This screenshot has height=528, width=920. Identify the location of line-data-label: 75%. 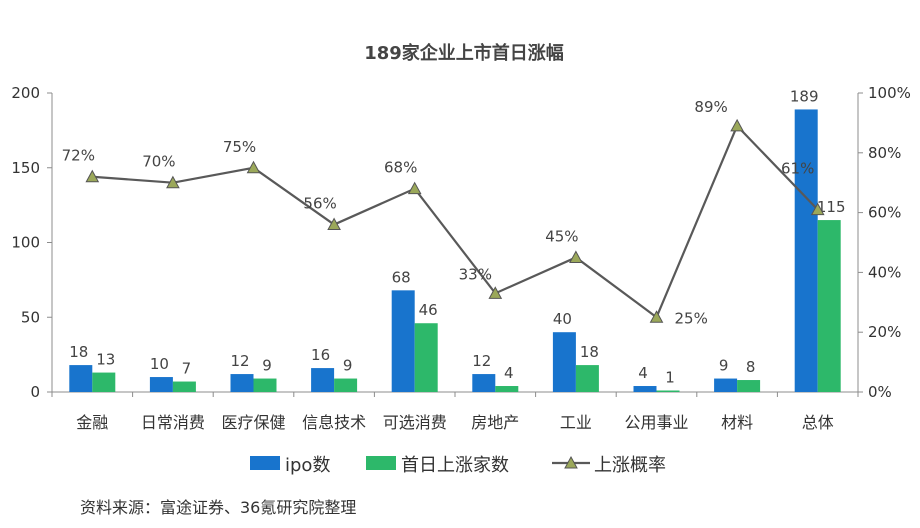
(239, 147).